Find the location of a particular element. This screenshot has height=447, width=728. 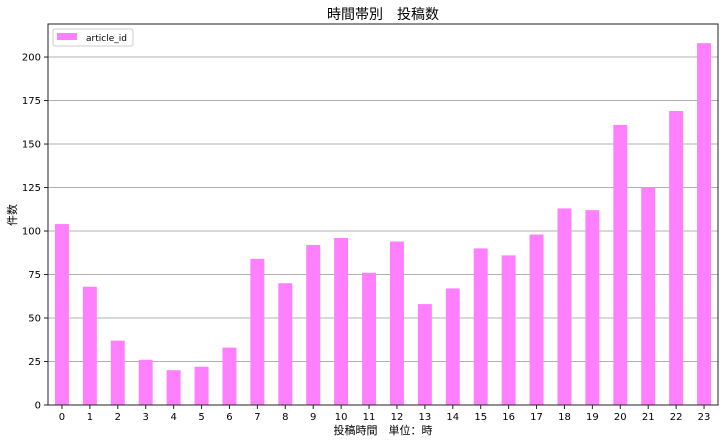

x-tick-label: 2 is located at coordinates (118, 417).